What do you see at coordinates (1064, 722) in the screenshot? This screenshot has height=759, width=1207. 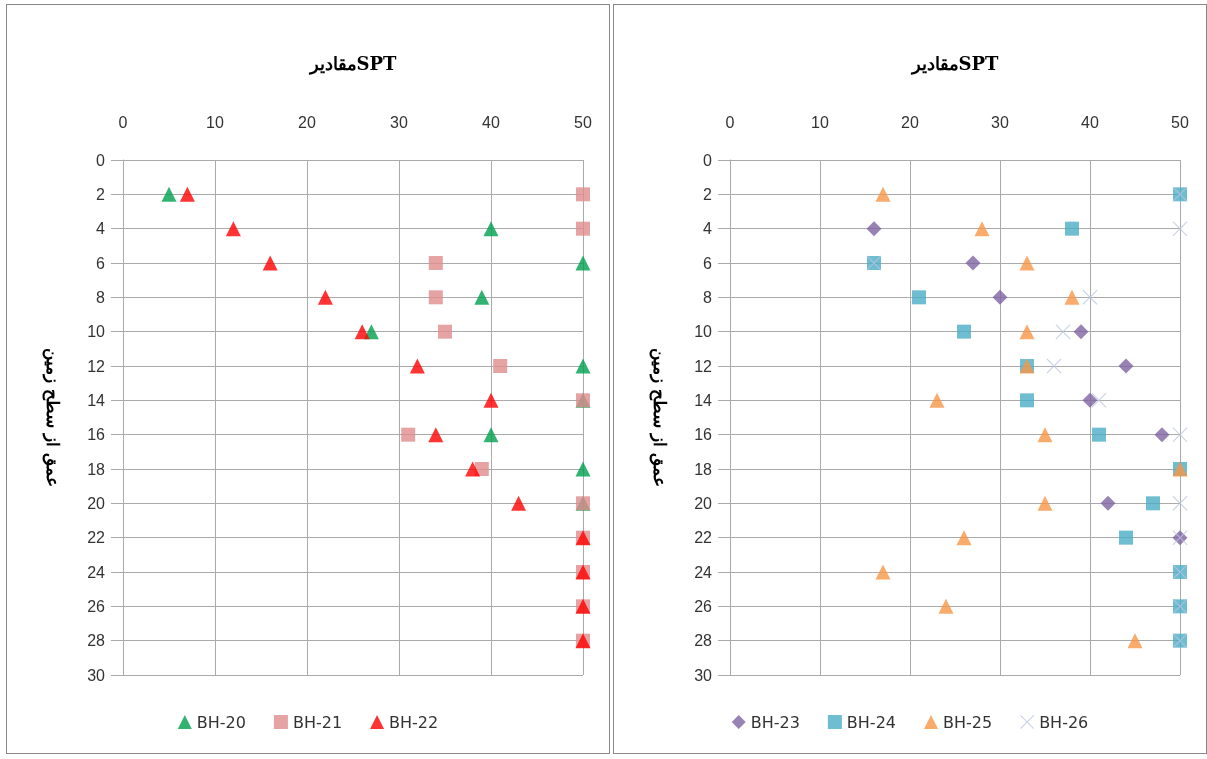 I see `legend-label: BH-26` at bounding box center [1064, 722].